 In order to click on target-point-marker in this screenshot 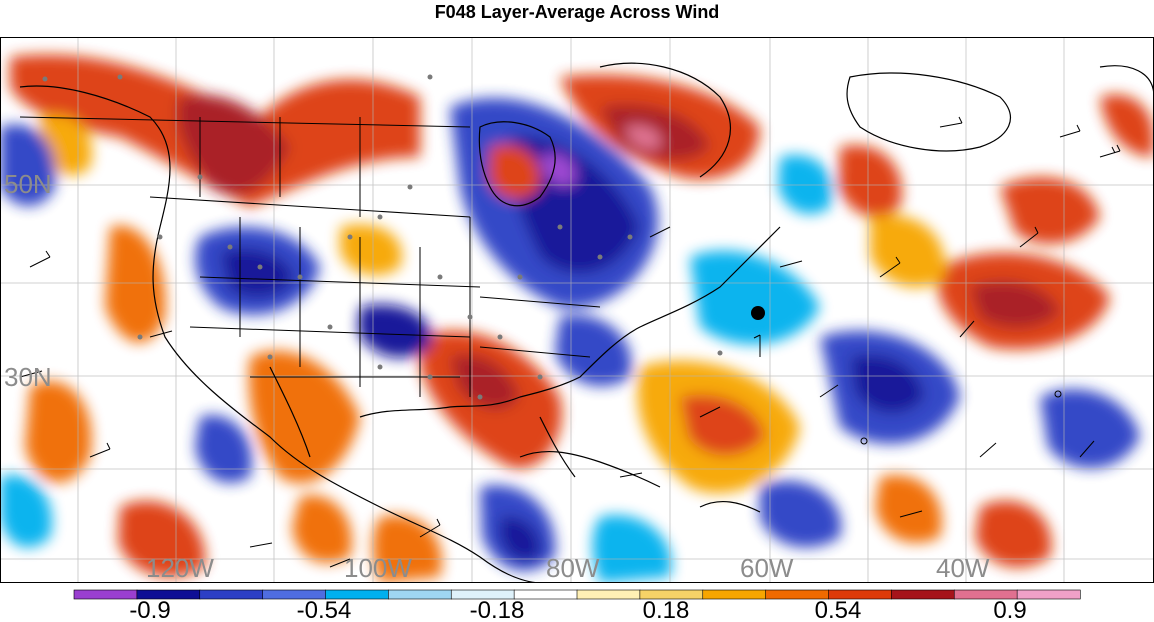, I will do `click(758, 313)`.